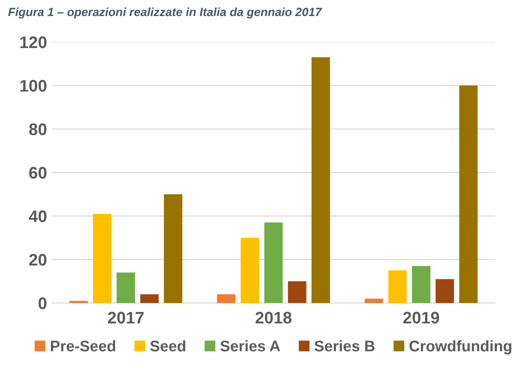 This screenshot has height=379, width=527. Describe the element at coordinates (37, 172) in the screenshot. I see `y-tick-label: 60` at that location.